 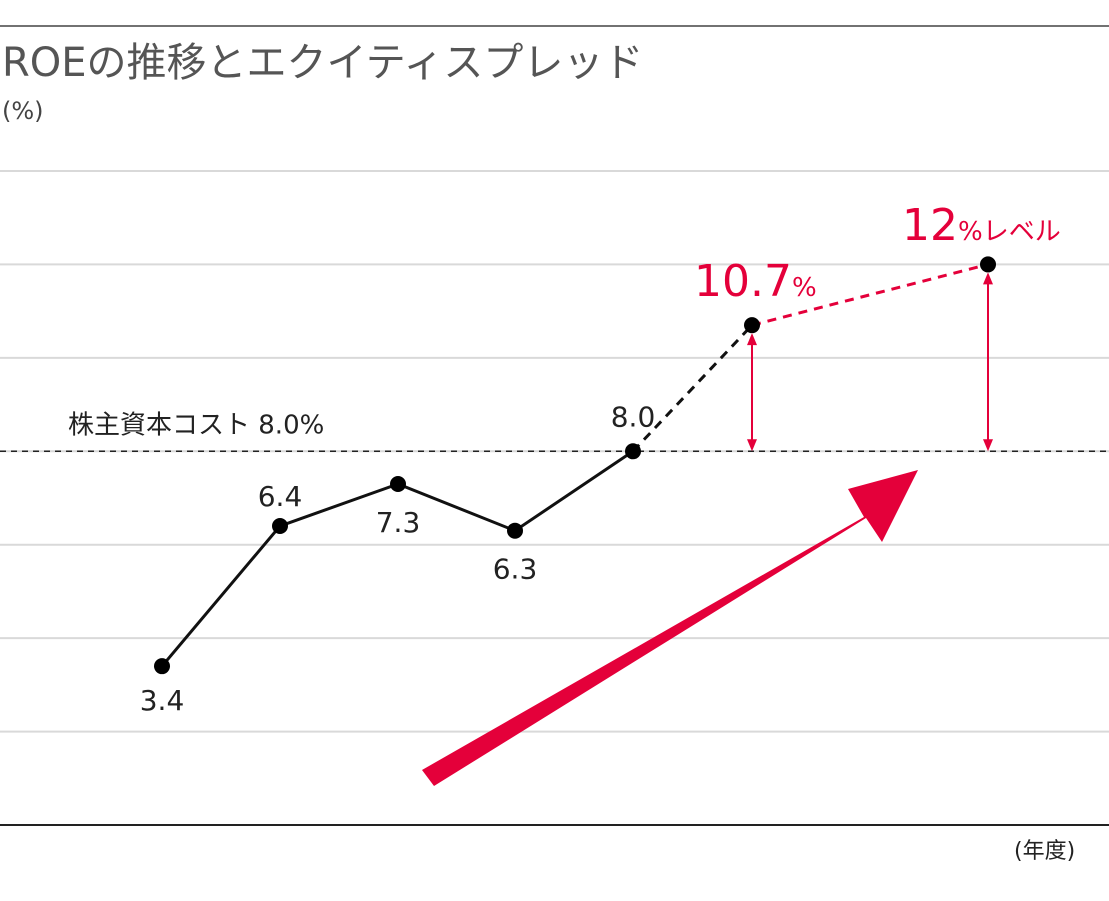 What do you see at coordinates (23, 111) in the screenshot?
I see `y-axis-unit: (%)` at bounding box center [23, 111].